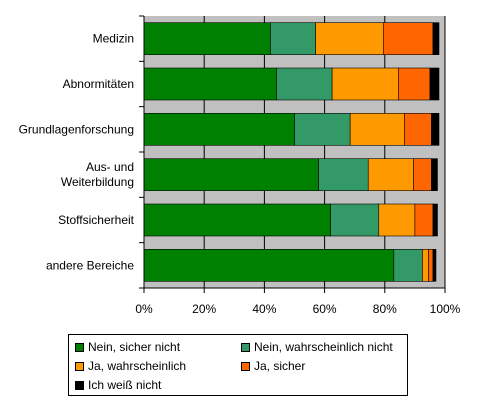 This screenshot has height=405, width=480. Describe the element at coordinates (280, 366) in the screenshot. I see `legend-label: Ja, sicher` at that location.